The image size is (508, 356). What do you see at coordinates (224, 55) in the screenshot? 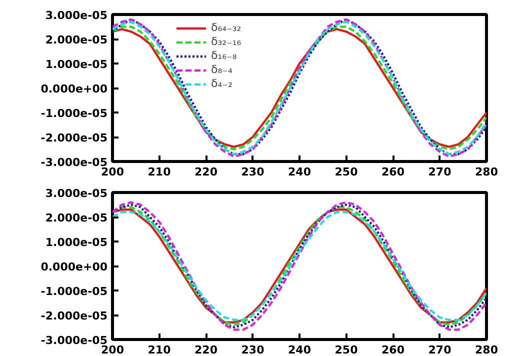
I see `legend-label: δ₁₆₋₈` at bounding box center [224, 55].